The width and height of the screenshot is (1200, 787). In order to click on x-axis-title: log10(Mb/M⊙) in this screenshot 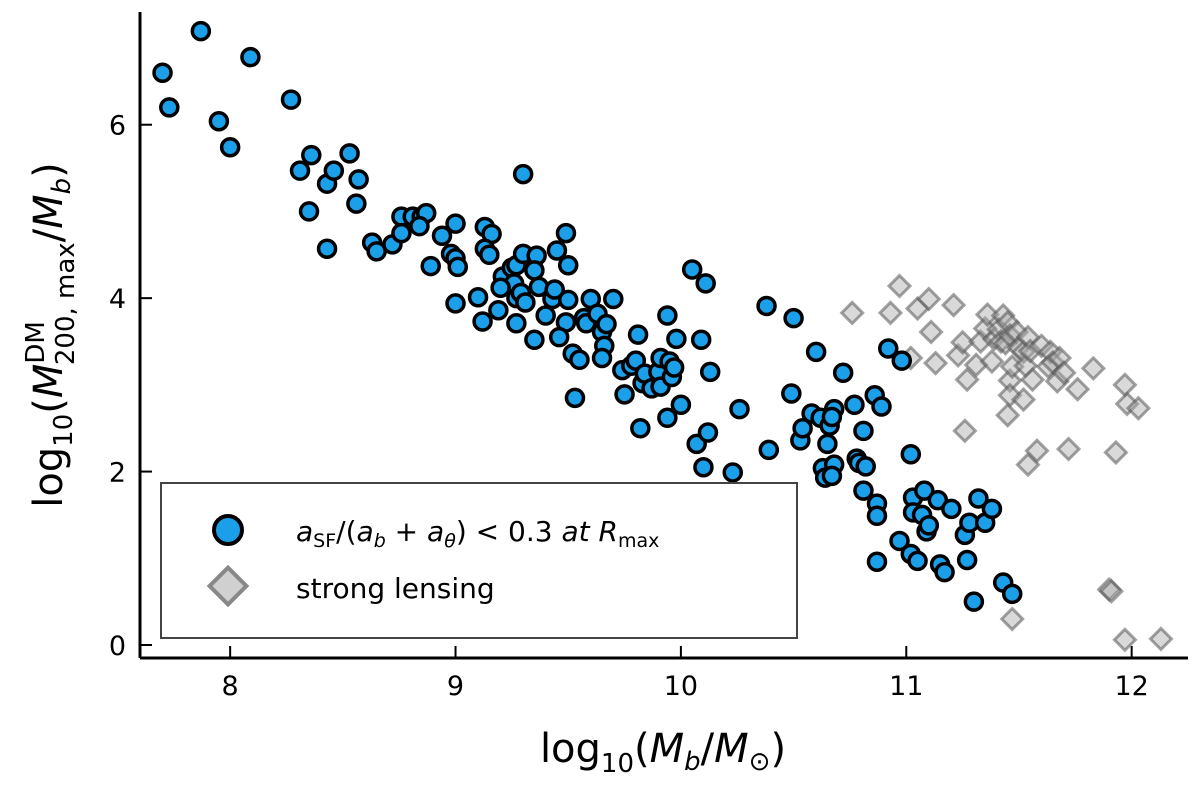, I will do `click(663, 752)`.